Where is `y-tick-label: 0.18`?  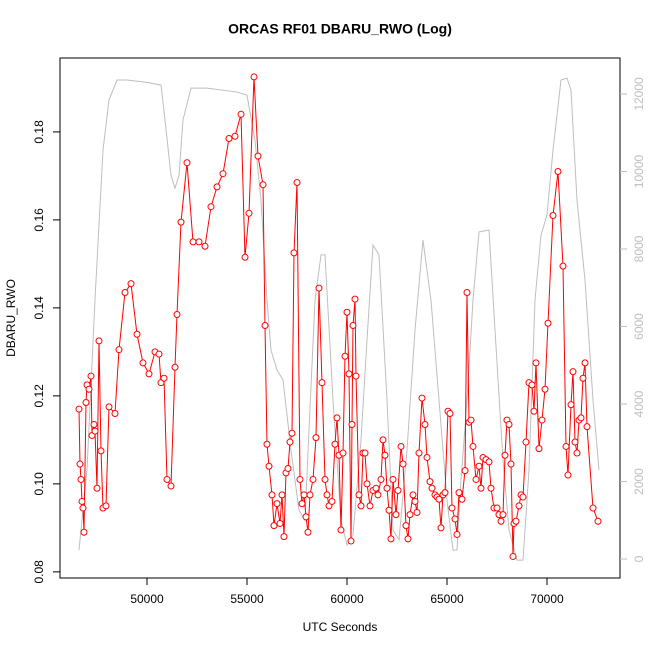 y-tick-label: 0.18 is located at coordinates (39, 132).